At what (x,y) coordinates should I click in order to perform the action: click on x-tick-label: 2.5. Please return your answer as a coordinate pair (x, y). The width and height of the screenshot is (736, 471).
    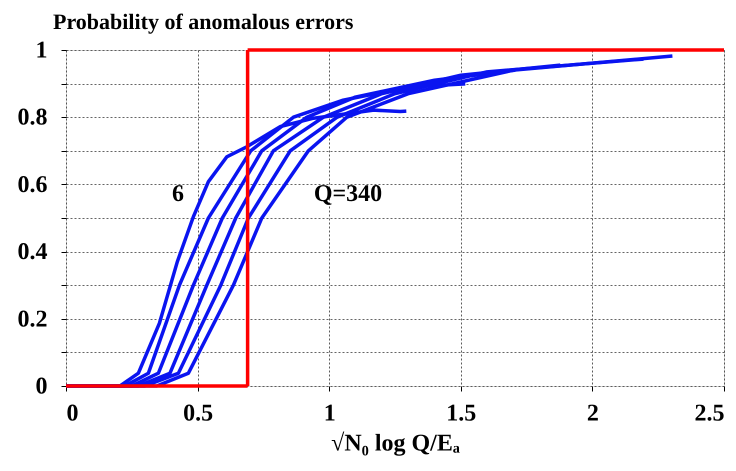
    Looking at the image, I should click on (709, 413).